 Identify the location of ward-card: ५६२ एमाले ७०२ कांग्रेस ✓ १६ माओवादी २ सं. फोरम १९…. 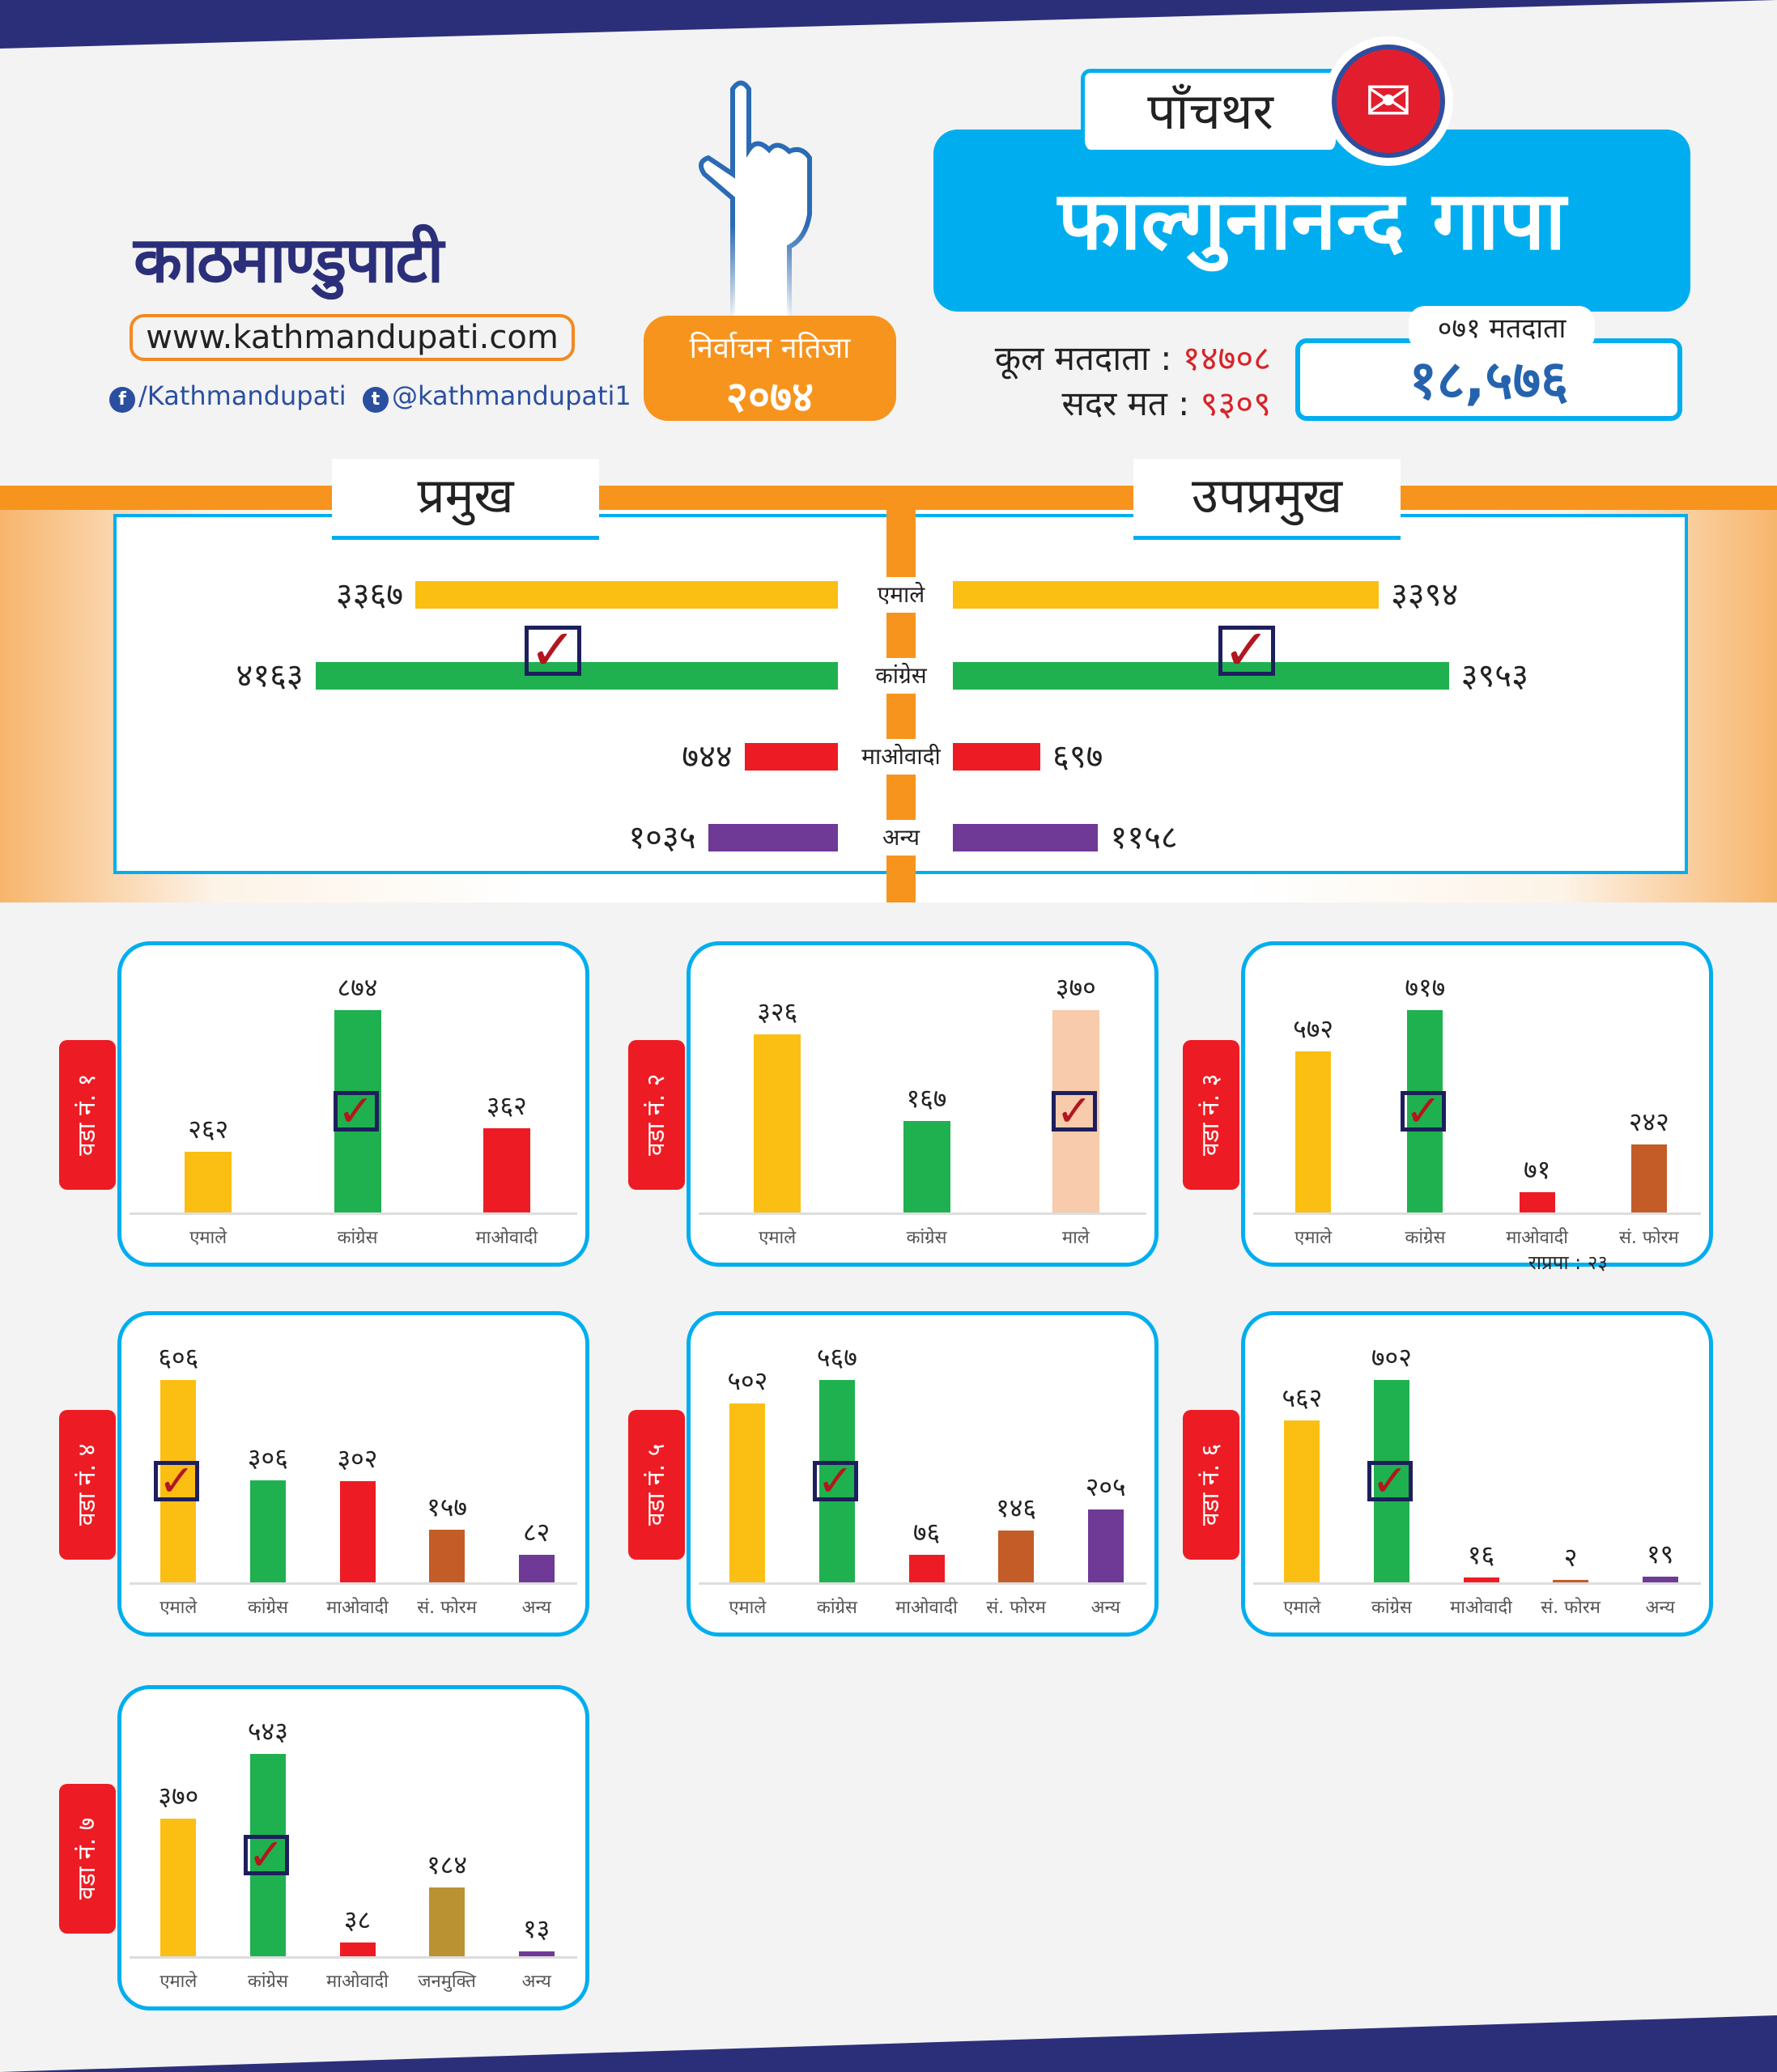
(1477, 1474).